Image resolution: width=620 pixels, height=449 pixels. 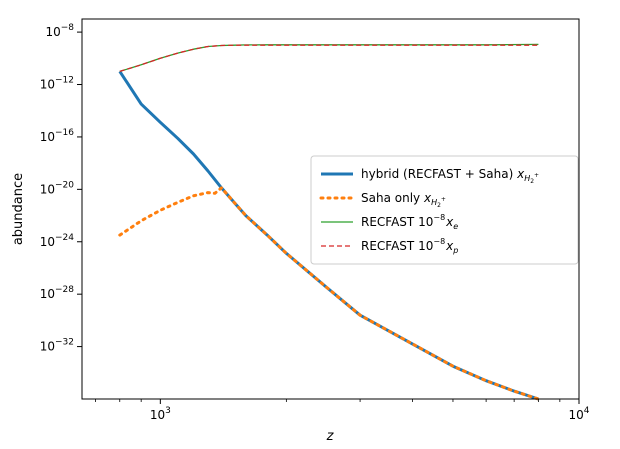 I want to click on y-tick-label: 10−16, so click(x=57, y=136).